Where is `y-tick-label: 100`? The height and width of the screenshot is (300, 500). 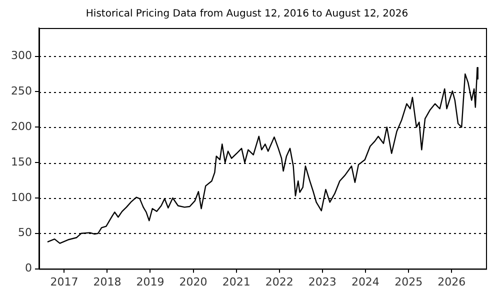 y-tick-label: 100 is located at coordinates (21, 197).